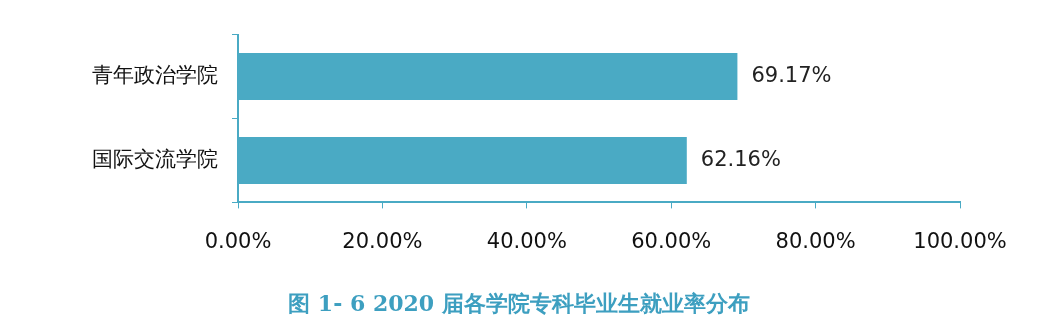 The height and width of the screenshot is (332, 1058). What do you see at coordinates (791, 75) in the screenshot?
I see `data-label: 69.17%` at bounding box center [791, 75].